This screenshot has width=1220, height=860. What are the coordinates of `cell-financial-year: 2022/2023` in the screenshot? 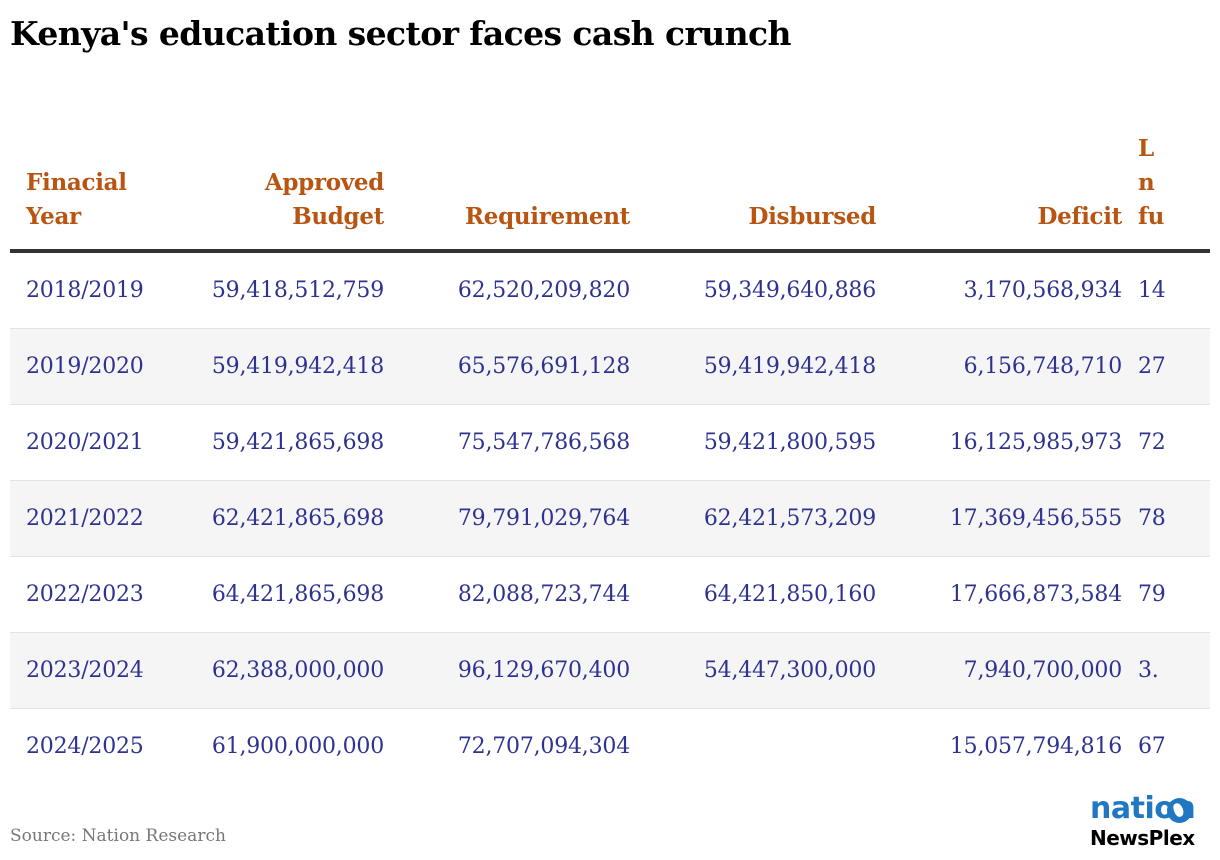 It's located at (95, 594).